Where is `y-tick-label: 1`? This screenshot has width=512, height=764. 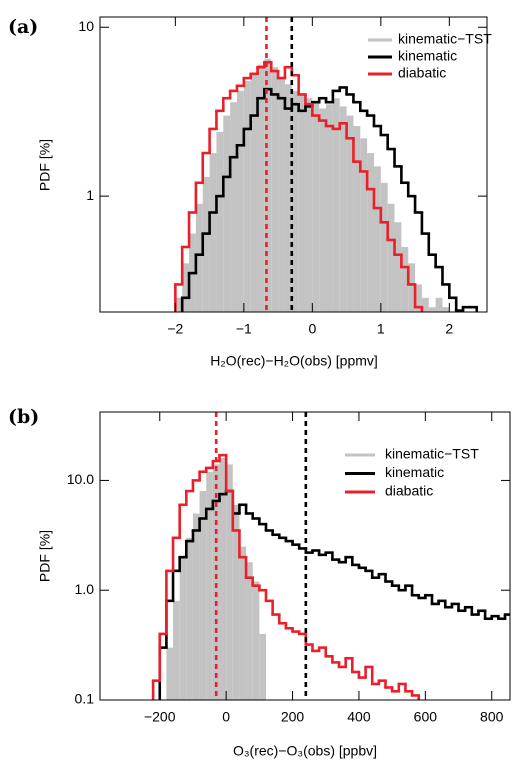 y-tick-label: 1 is located at coordinates (90, 195).